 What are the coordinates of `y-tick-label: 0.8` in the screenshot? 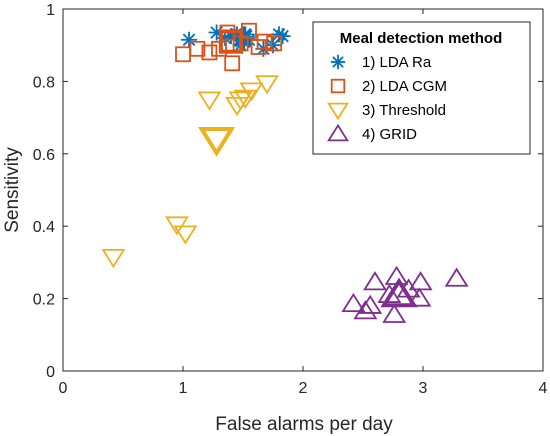 It's located at (44, 82).